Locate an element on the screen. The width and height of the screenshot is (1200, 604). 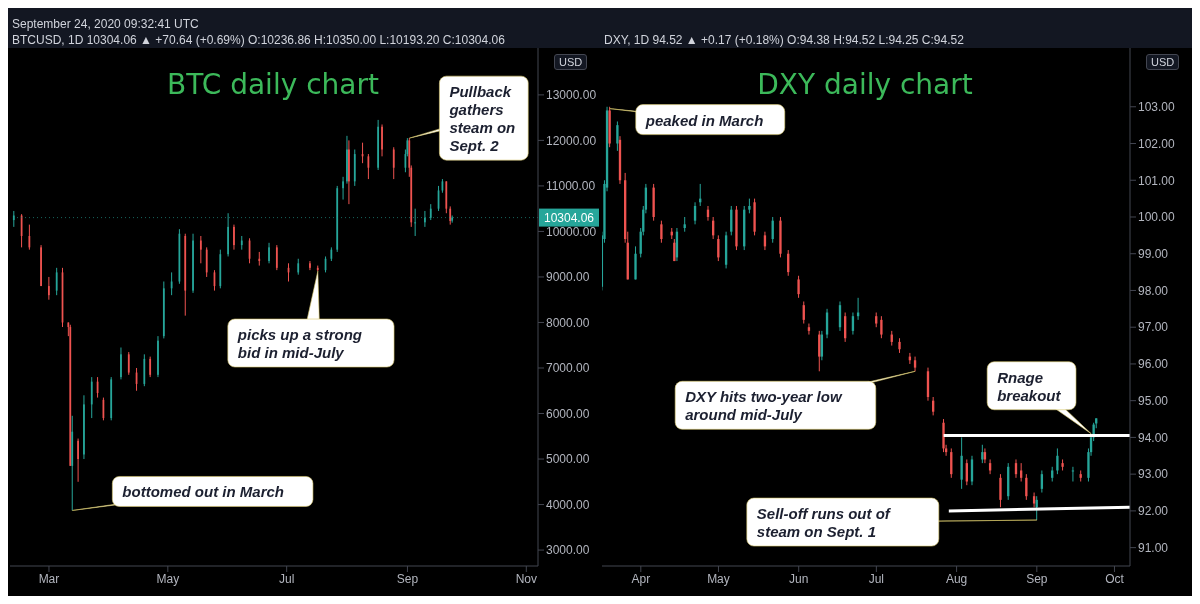
y-tick-label: 93.00 is located at coordinates (1153, 474).